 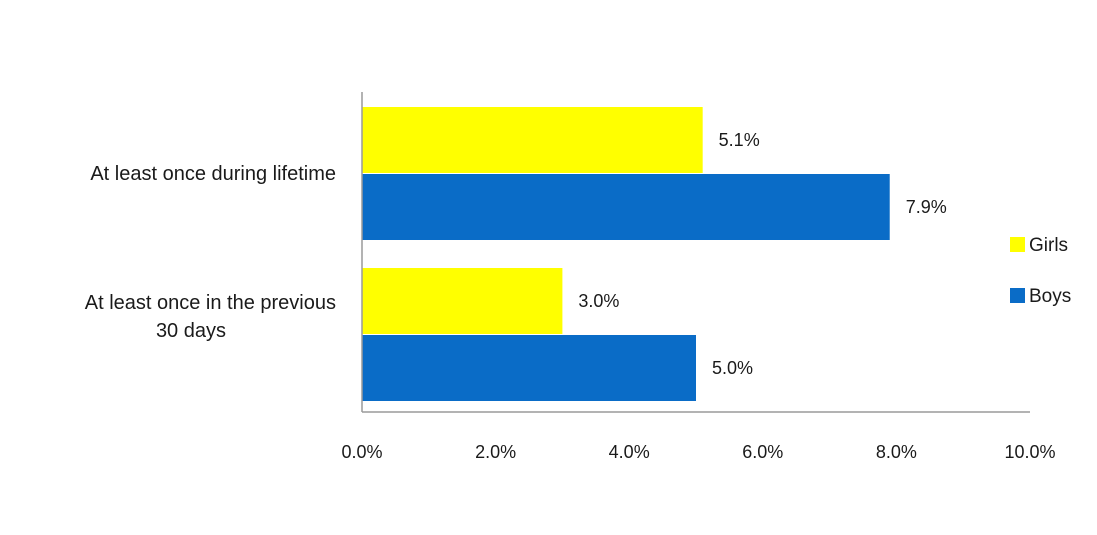 What do you see at coordinates (210, 317) in the screenshot?
I see `category-label-1: At least once in the previous 30 days` at bounding box center [210, 317].